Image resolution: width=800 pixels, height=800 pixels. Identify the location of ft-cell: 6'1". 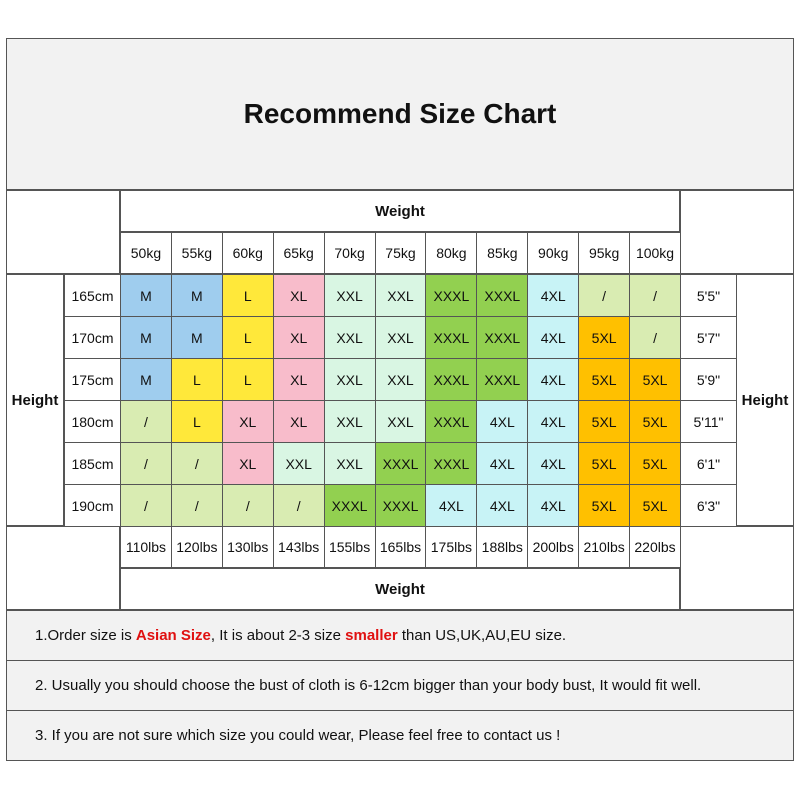
(708, 463).